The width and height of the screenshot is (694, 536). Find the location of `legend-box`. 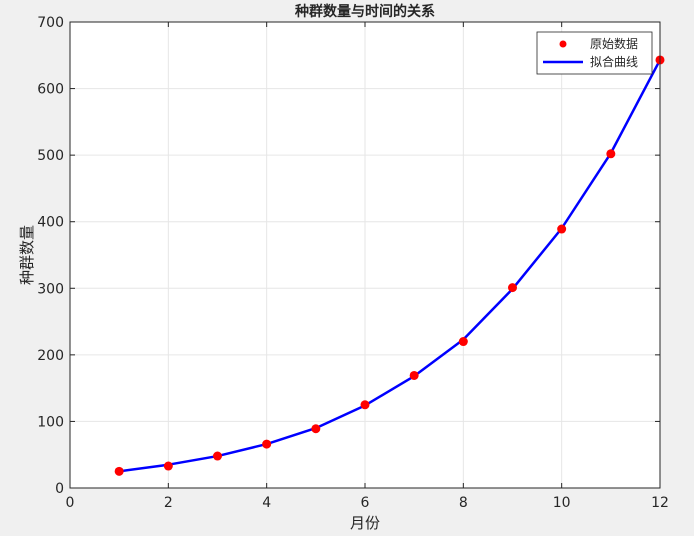

legend-box is located at coordinates (594, 53).